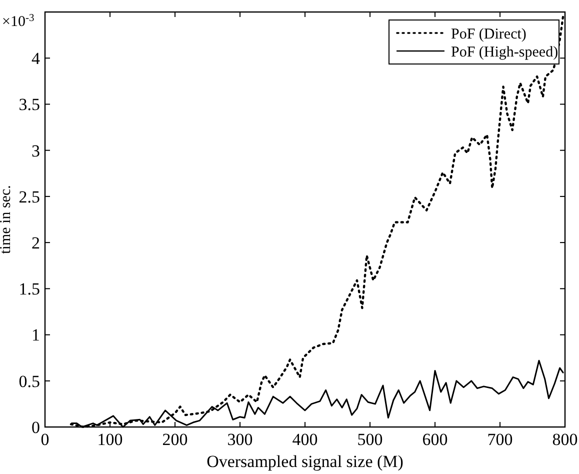  What do you see at coordinates (36, 427) in the screenshot?
I see `y-tick-label: 0` at bounding box center [36, 427].